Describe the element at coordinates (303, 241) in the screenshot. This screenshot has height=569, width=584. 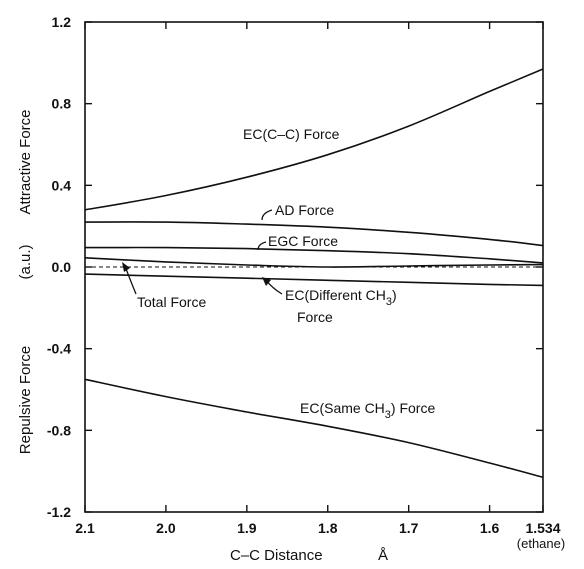
I see `annotation-egc: EGC Force` at that location.